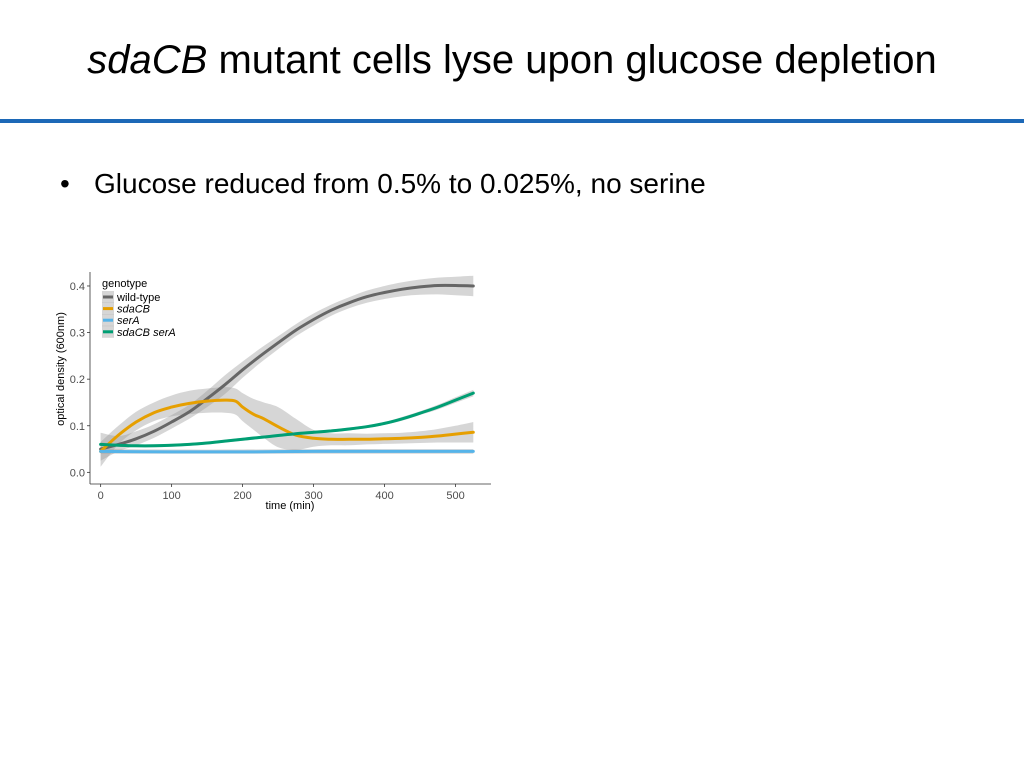 Image resolution: width=1024 pixels, height=768 pixels. I want to click on legend-entry-label: sdaCB, so click(133, 310).